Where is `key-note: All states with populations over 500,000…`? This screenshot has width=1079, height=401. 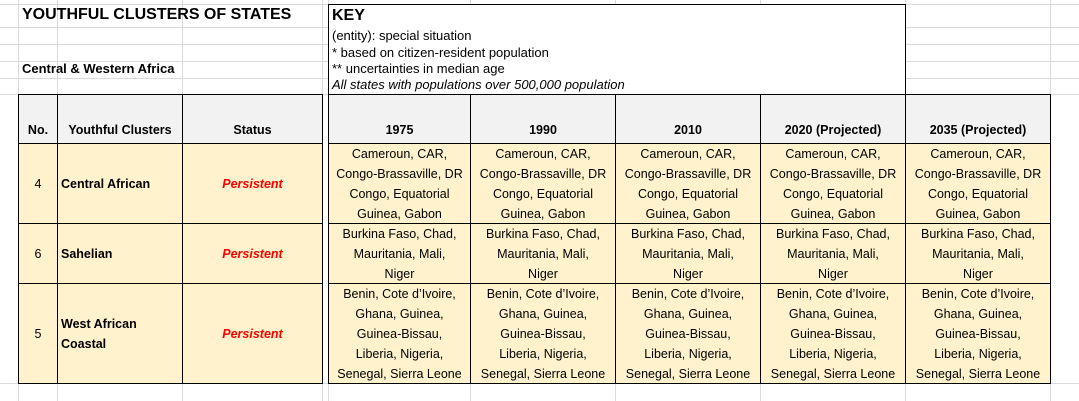
key-note: All states with populations over 500,000… is located at coordinates (478, 84).